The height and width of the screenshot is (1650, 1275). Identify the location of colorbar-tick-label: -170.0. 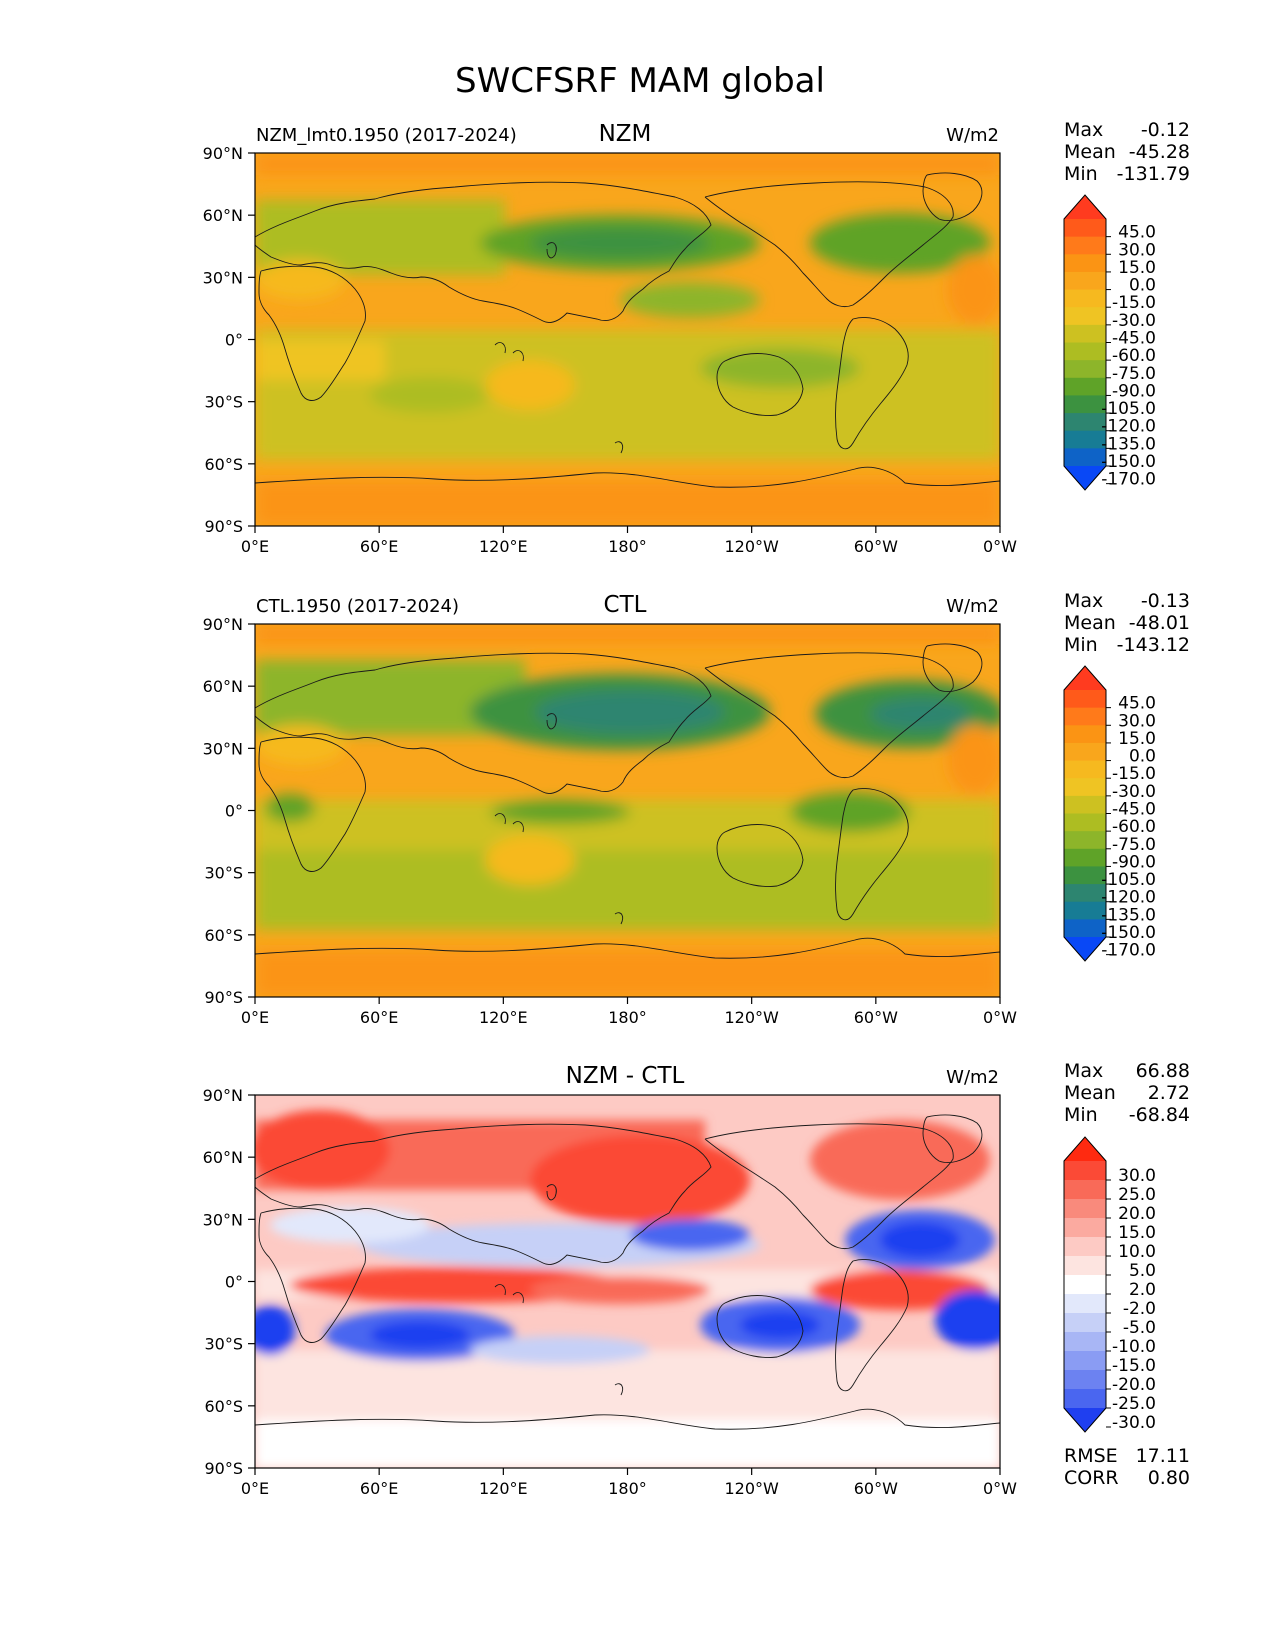
(1128, 951).